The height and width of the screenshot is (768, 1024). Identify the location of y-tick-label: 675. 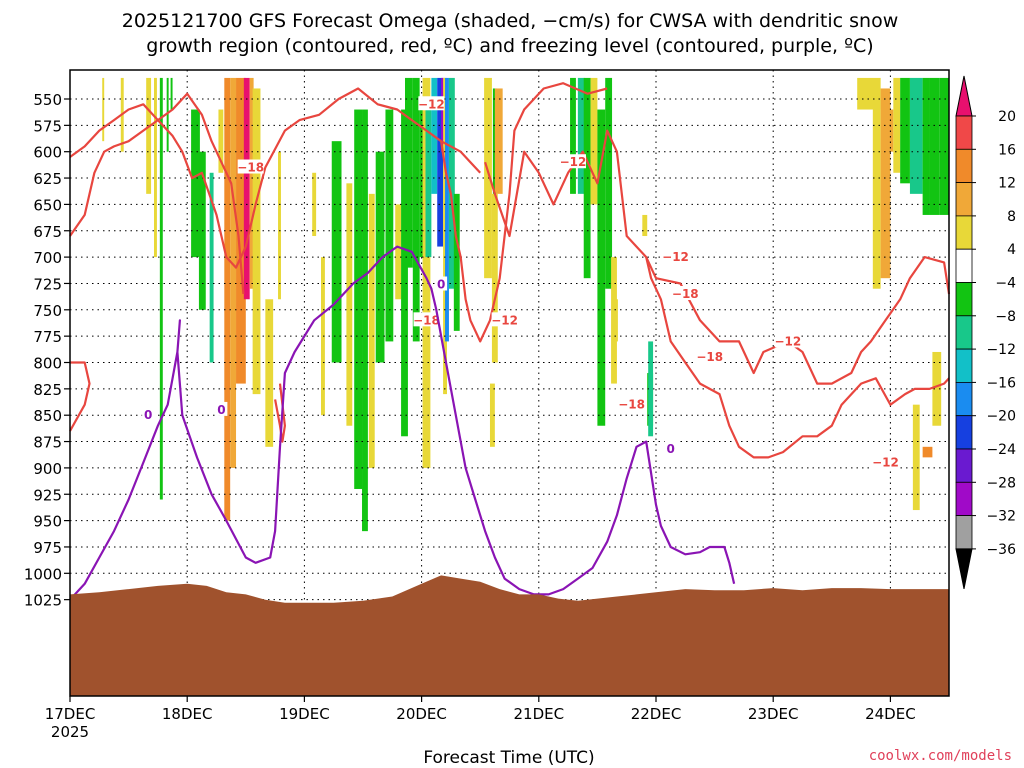
(47, 232).